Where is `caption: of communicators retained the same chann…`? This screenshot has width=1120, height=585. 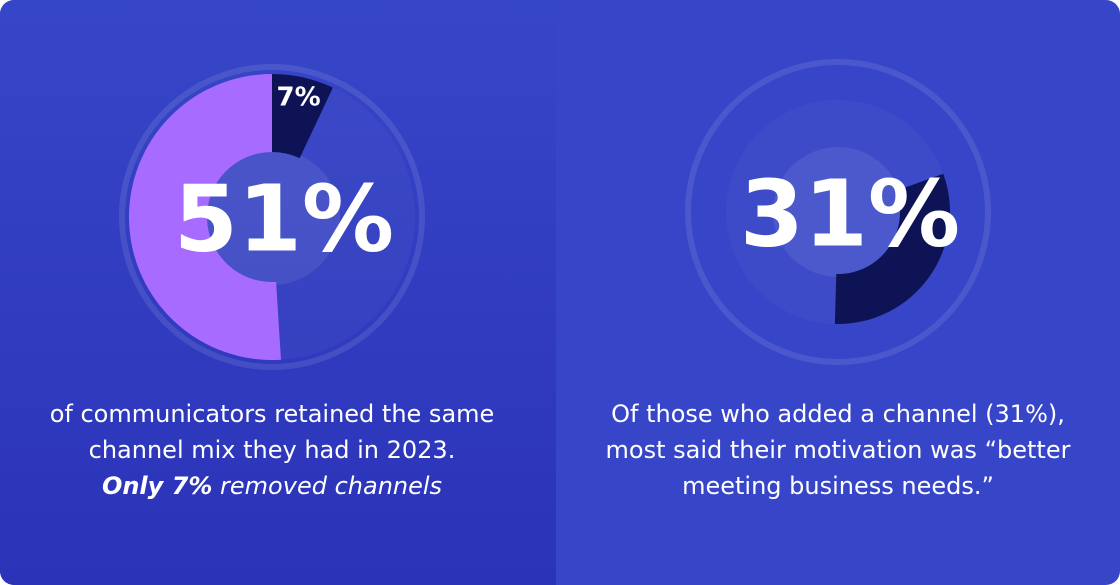 caption: of communicators retained the same chann… is located at coordinates (272, 450).